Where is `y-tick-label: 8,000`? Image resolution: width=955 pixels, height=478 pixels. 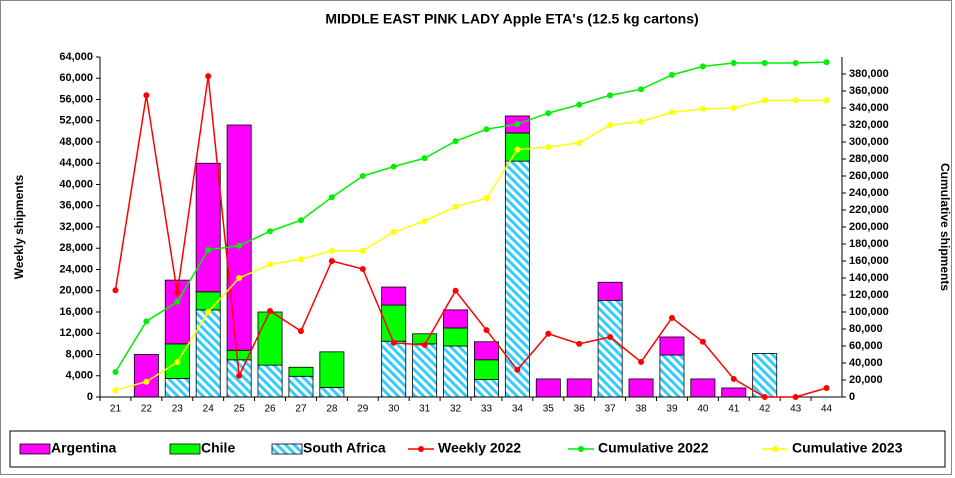
y-tick-label: 8,000 is located at coordinates (79, 354).